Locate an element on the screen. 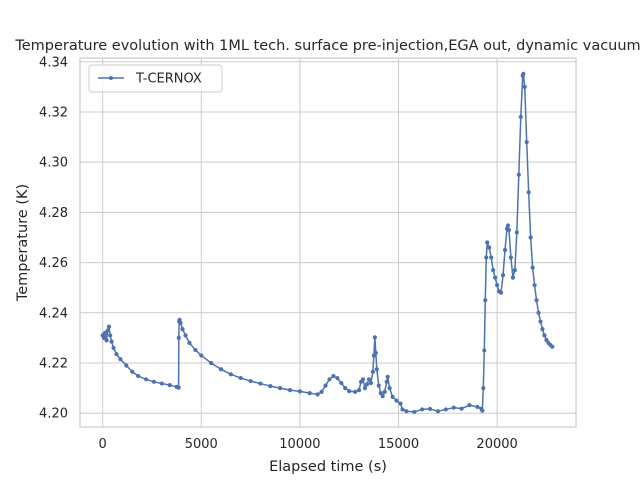 This screenshot has height=480, width=640. y-tick-label: 4.26 is located at coordinates (53, 263).